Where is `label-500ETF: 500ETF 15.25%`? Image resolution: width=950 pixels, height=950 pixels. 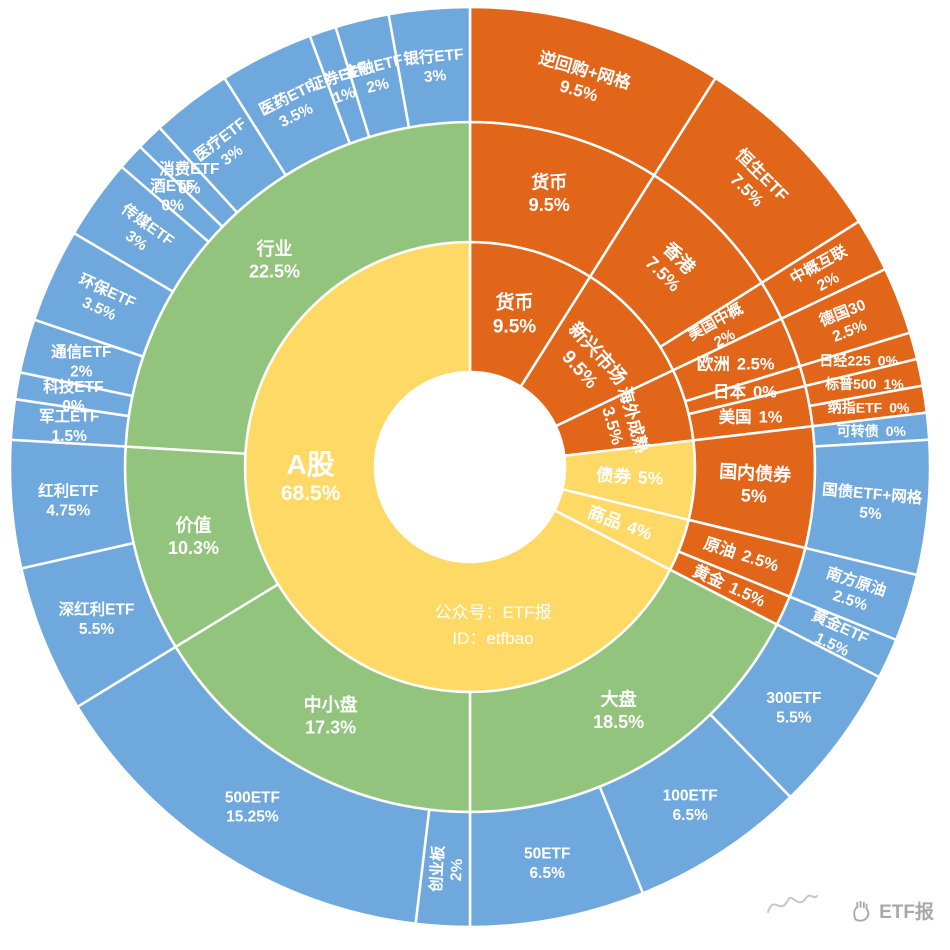
label-500ETF: 500ETF 15.25% is located at coordinates (252, 807).